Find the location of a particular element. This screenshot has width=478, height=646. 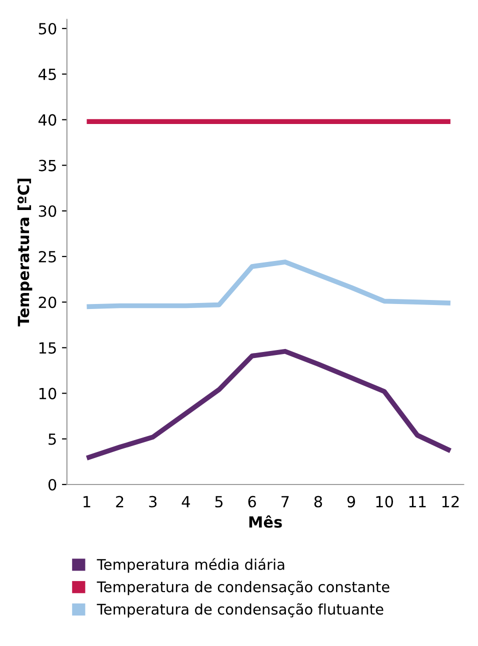

x-tick-label: 1 is located at coordinates (87, 502).